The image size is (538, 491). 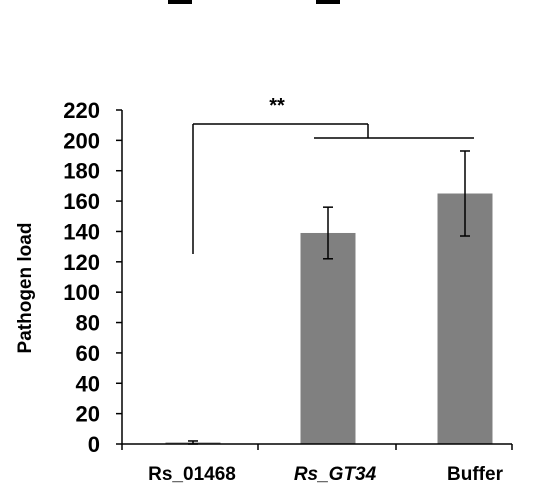 What do you see at coordinates (25, 288) in the screenshot?
I see `y-axis-label: Pathogen load` at bounding box center [25, 288].